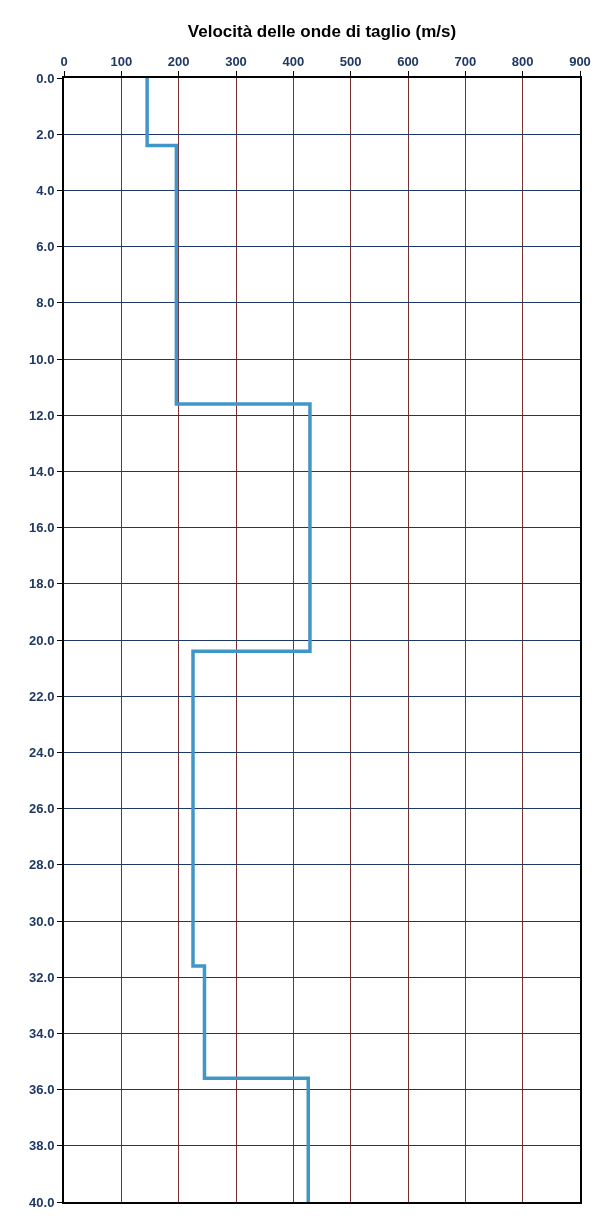 This screenshot has width=599, height=1218. Describe the element at coordinates (42, 752) in the screenshot. I see `y-tick-label: 24.0` at that location.